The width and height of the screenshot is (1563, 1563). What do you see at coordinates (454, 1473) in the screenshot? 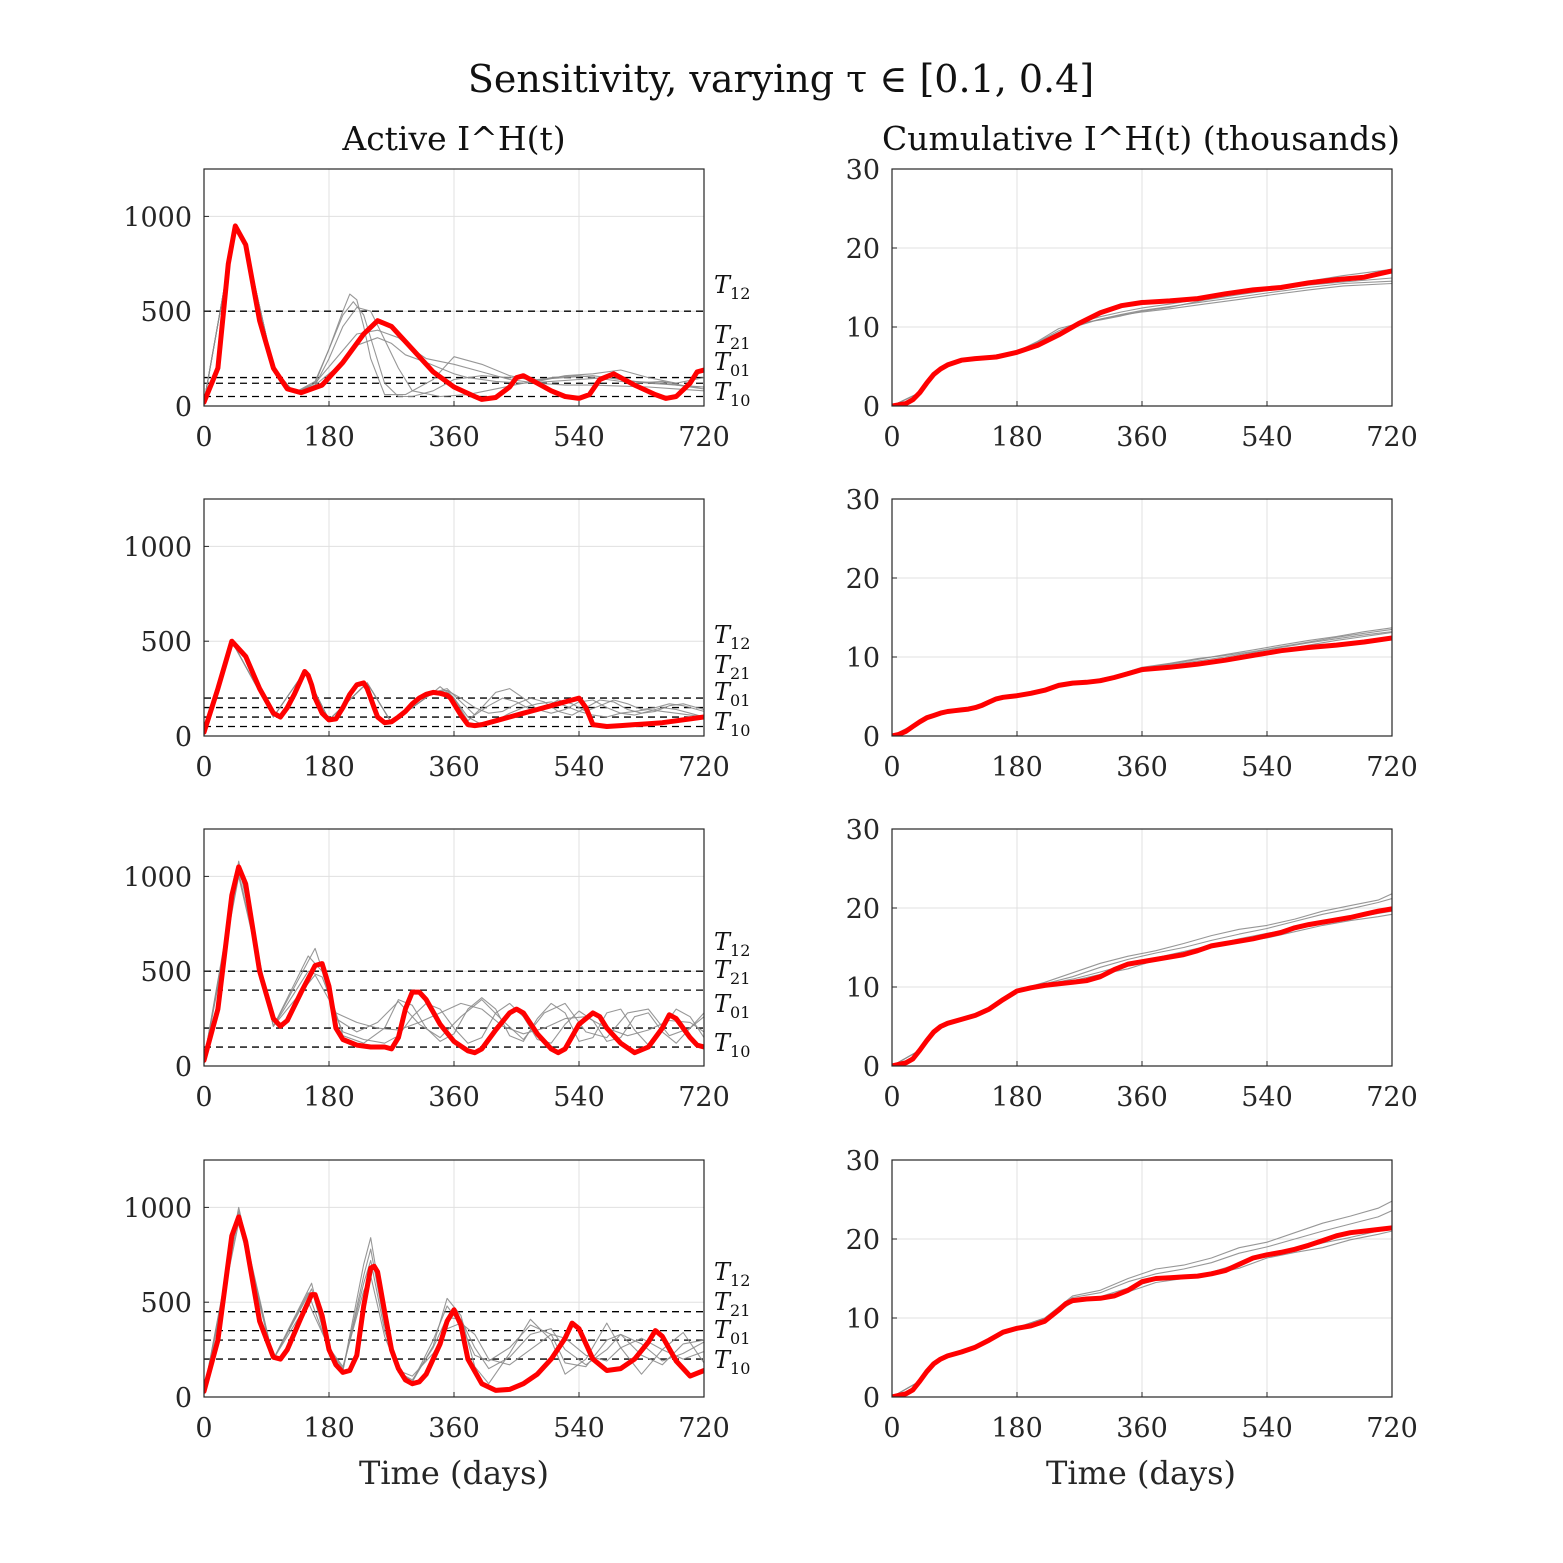
I see `x-axis-label-left: Time (days)` at bounding box center [454, 1473].